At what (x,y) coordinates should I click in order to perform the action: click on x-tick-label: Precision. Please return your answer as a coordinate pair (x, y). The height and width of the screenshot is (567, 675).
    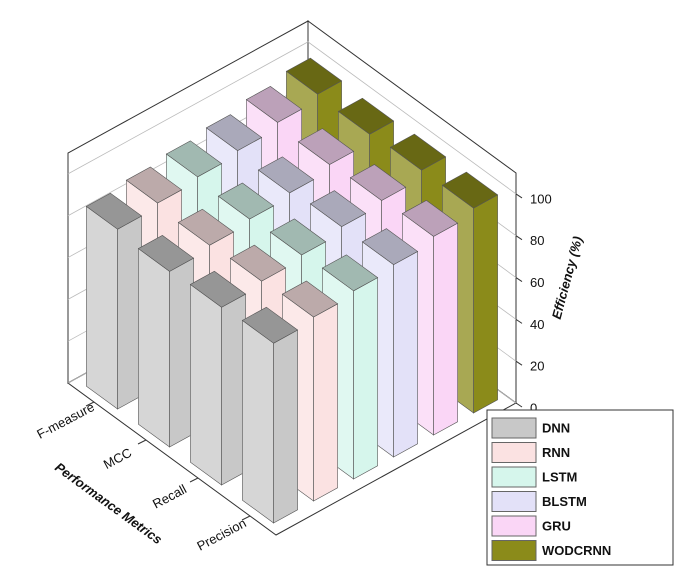
    Looking at the image, I should click on (221, 534).